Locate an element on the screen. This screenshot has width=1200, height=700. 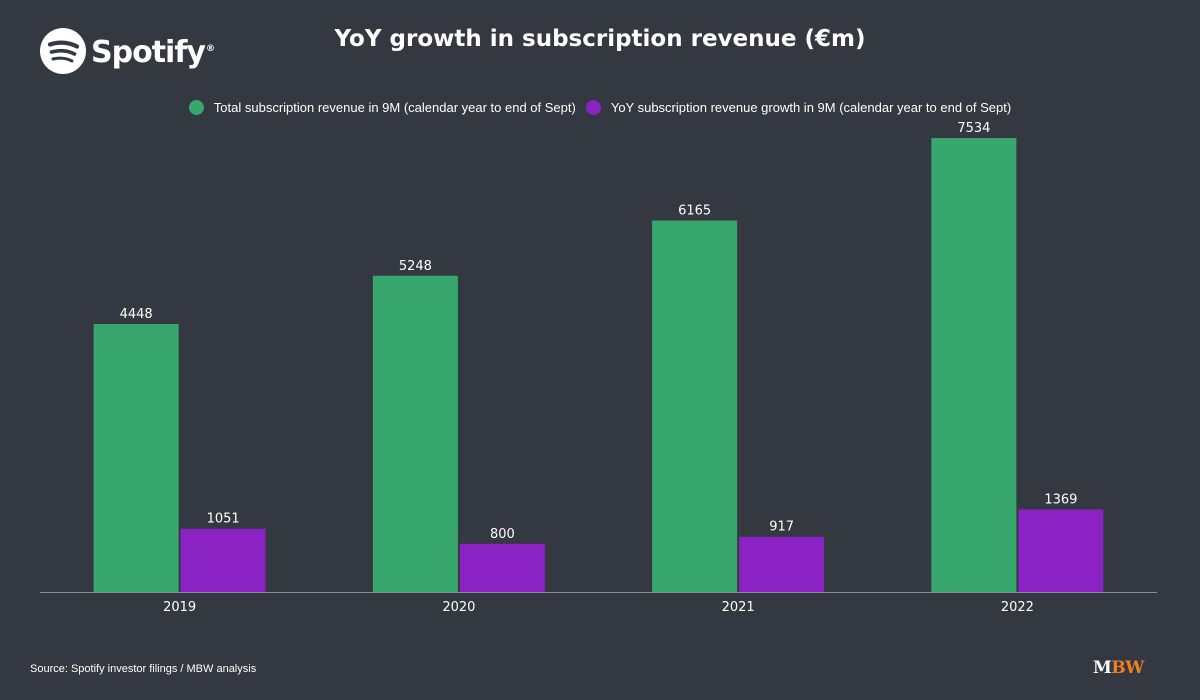
bar-growth-2022 is located at coordinates (1061, 550).